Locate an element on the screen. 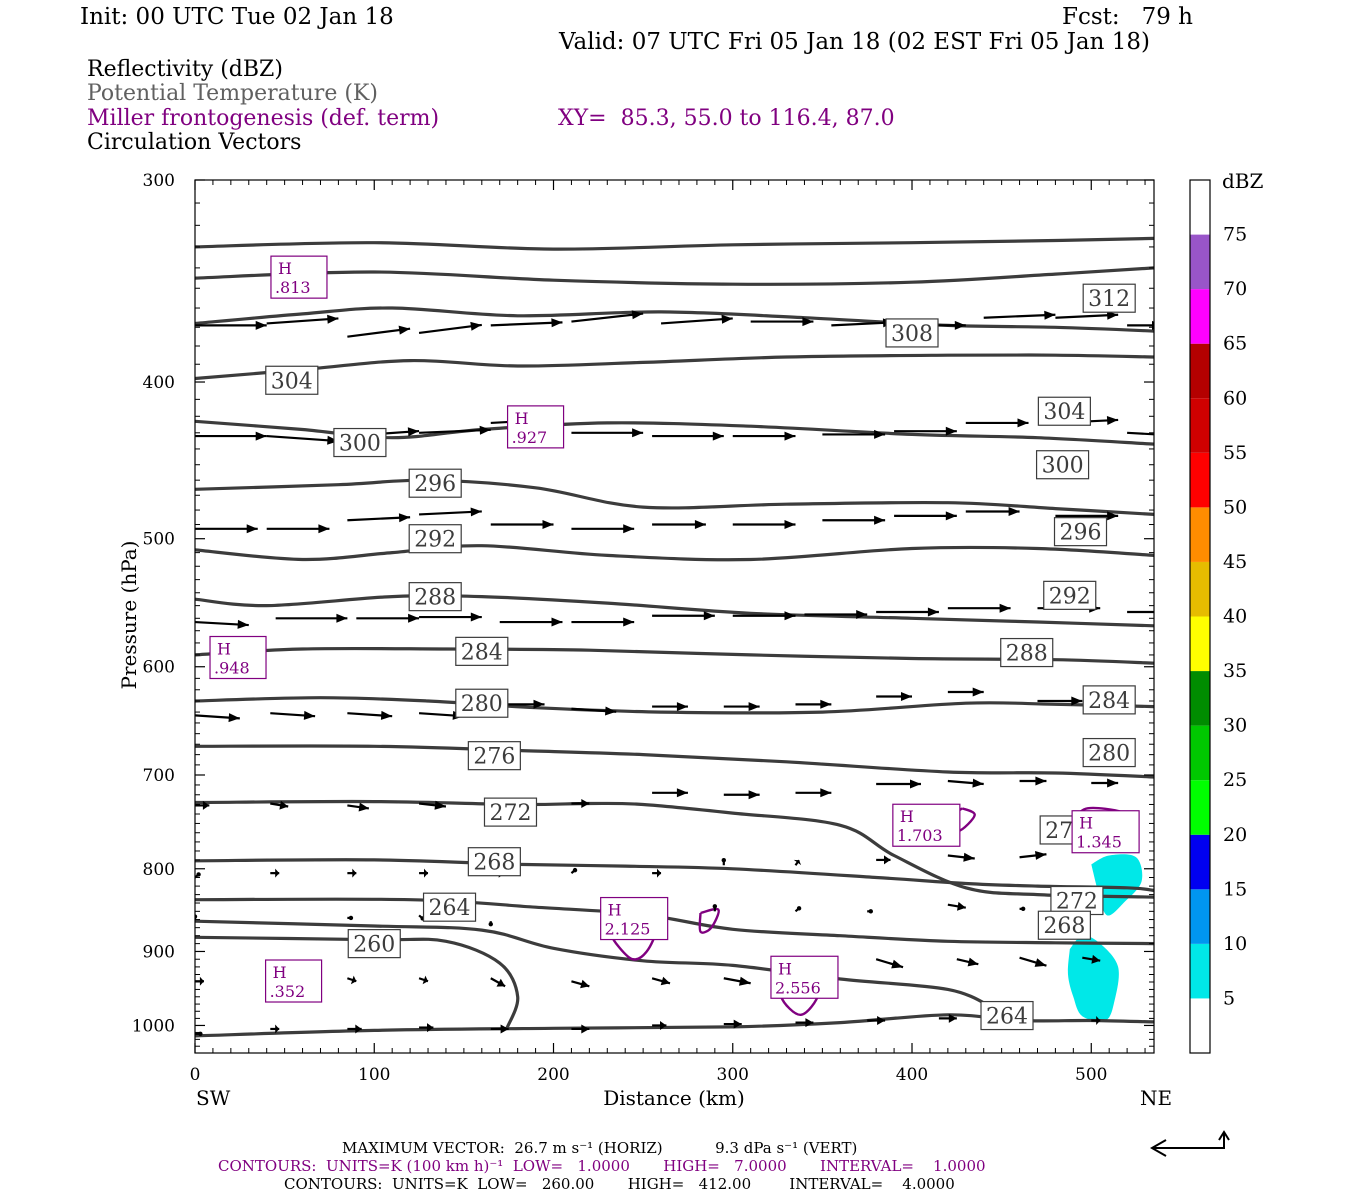 This screenshot has width=1350, height=1200. theta-label-text: 280 is located at coordinates (482, 704).